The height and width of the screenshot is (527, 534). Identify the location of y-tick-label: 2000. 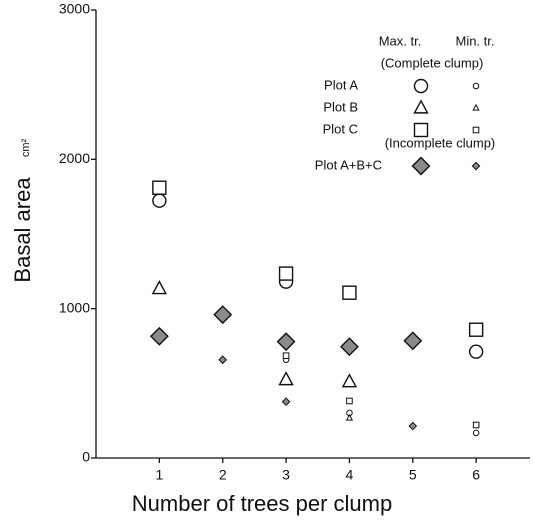
(74, 158).